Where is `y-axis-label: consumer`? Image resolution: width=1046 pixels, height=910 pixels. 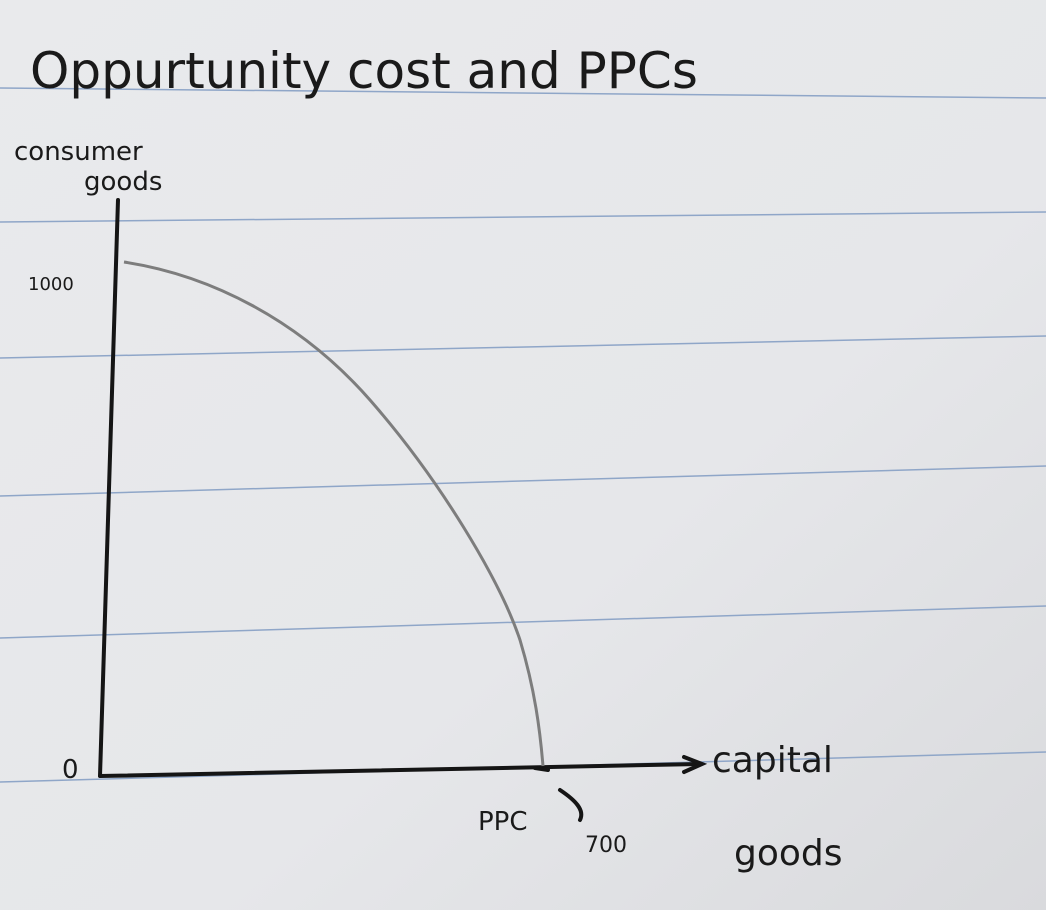
y-axis-label: consumer is located at coordinates (78, 152).